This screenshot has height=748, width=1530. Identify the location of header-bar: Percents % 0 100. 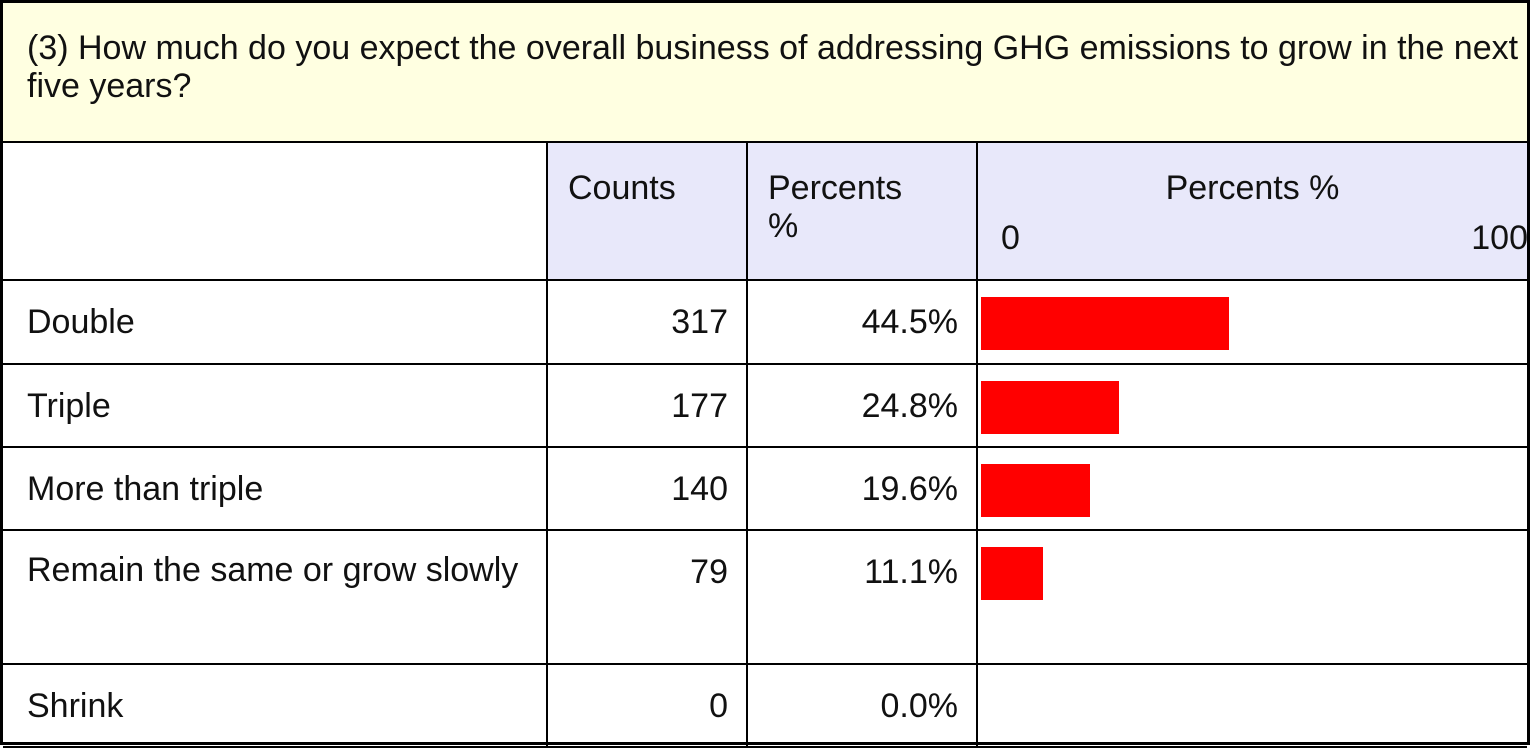
(1253, 212).